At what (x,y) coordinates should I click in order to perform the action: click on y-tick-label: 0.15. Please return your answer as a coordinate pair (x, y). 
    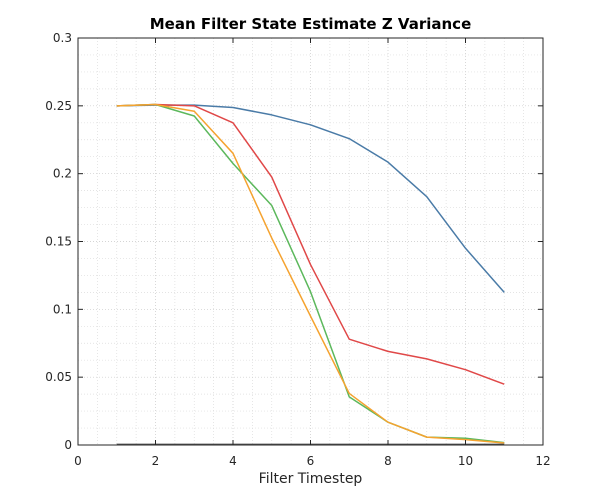
    Looking at the image, I should click on (58, 242).